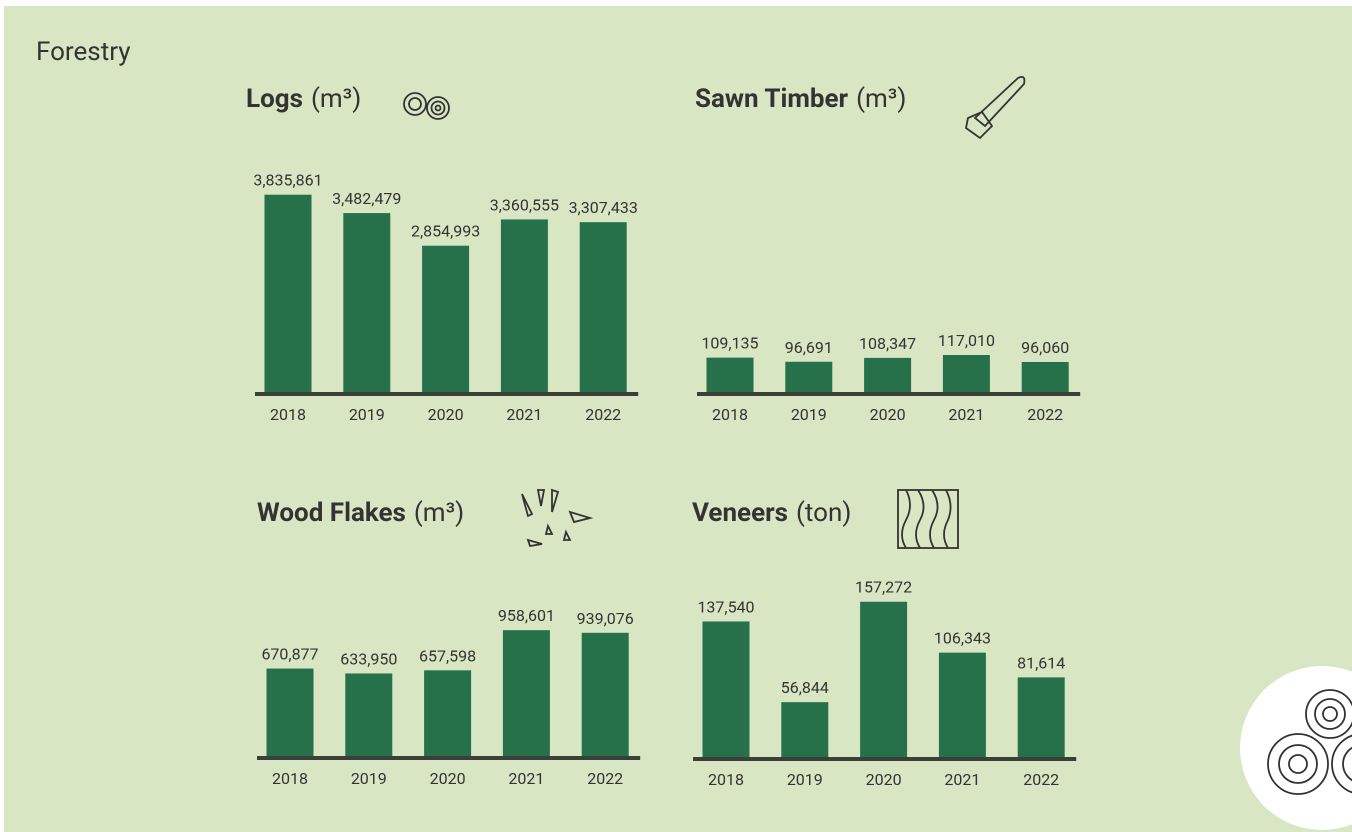 This screenshot has width=1352, height=832. Describe the element at coordinates (274, 99) in the screenshot. I see `chart-title-text: Logs` at that location.